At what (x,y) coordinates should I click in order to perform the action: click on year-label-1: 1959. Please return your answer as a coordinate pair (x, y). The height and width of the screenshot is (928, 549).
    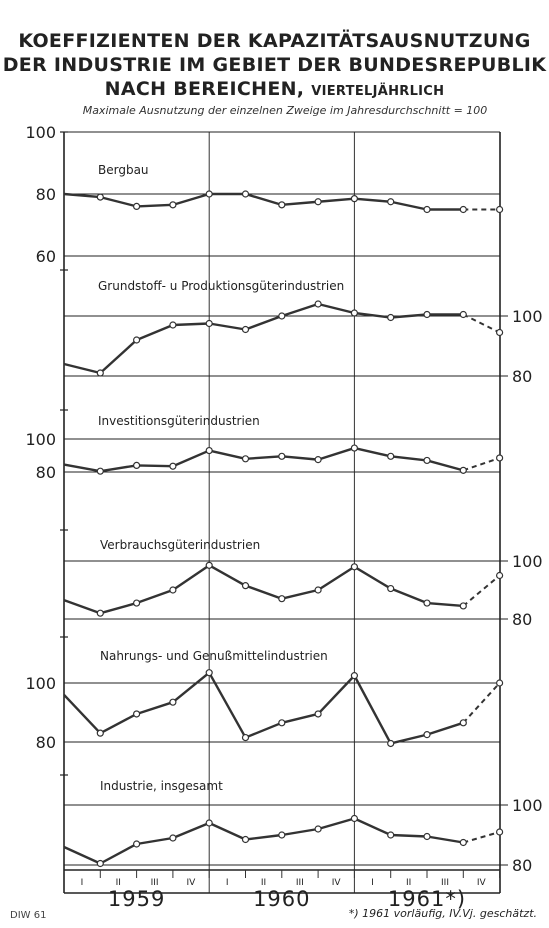
    Looking at the image, I should click on (136, 899).